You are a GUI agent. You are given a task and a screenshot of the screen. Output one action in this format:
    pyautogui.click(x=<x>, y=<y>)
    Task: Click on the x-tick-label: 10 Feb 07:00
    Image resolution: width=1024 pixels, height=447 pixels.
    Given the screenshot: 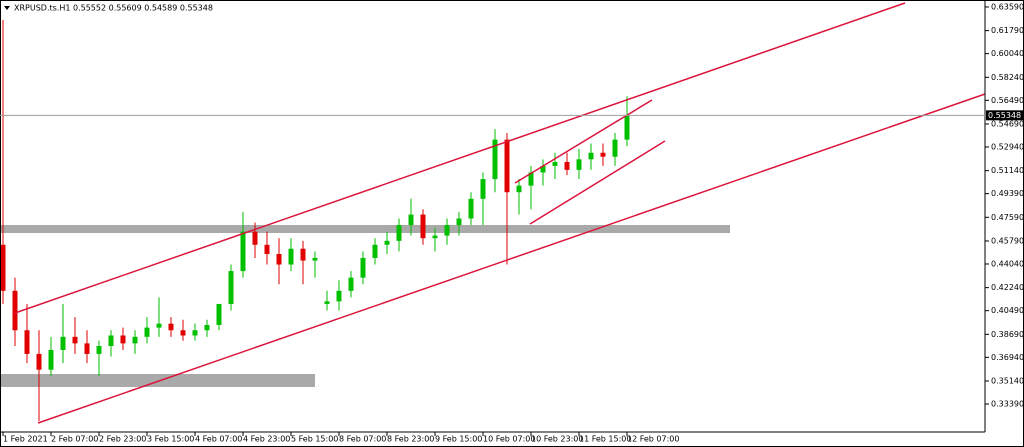 What is the action you would take?
    pyautogui.click(x=509, y=439)
    